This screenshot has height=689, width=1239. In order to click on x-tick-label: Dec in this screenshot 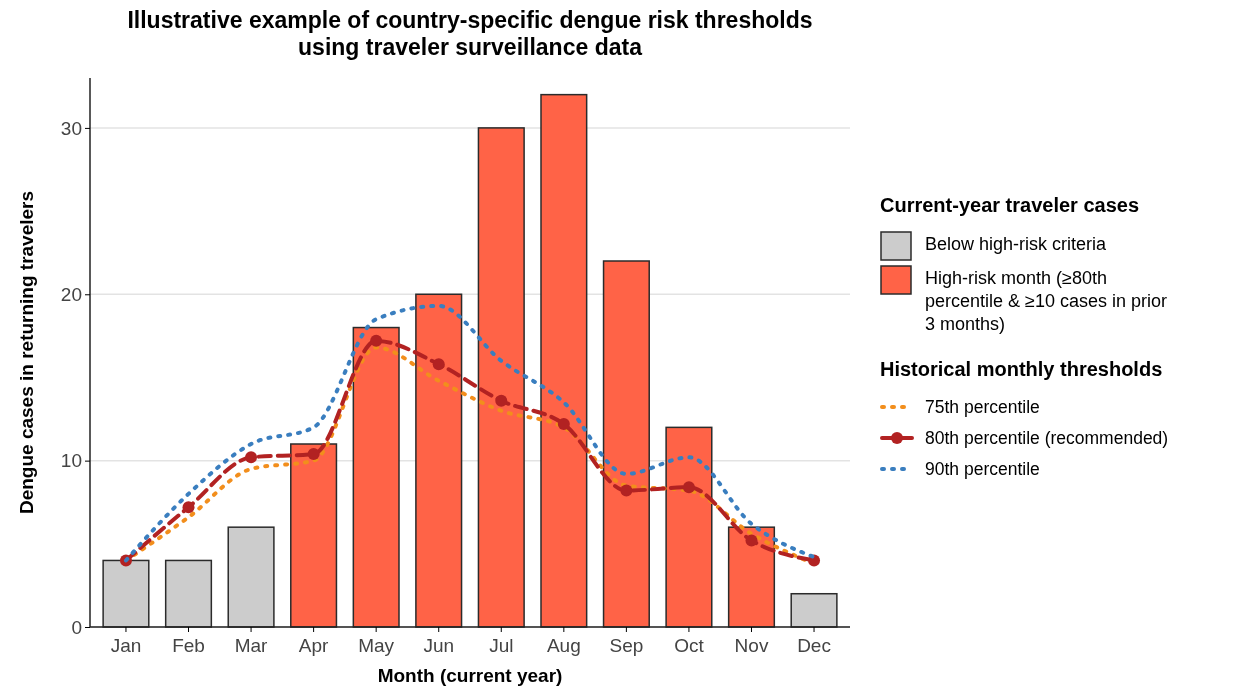, I will do `click(814, 646)`.